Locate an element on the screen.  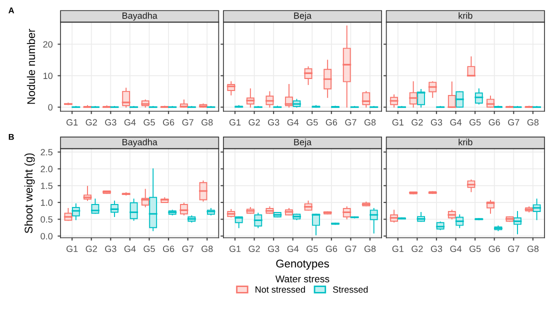
y-tick-label: 10 is located at coordinates (48, 76).